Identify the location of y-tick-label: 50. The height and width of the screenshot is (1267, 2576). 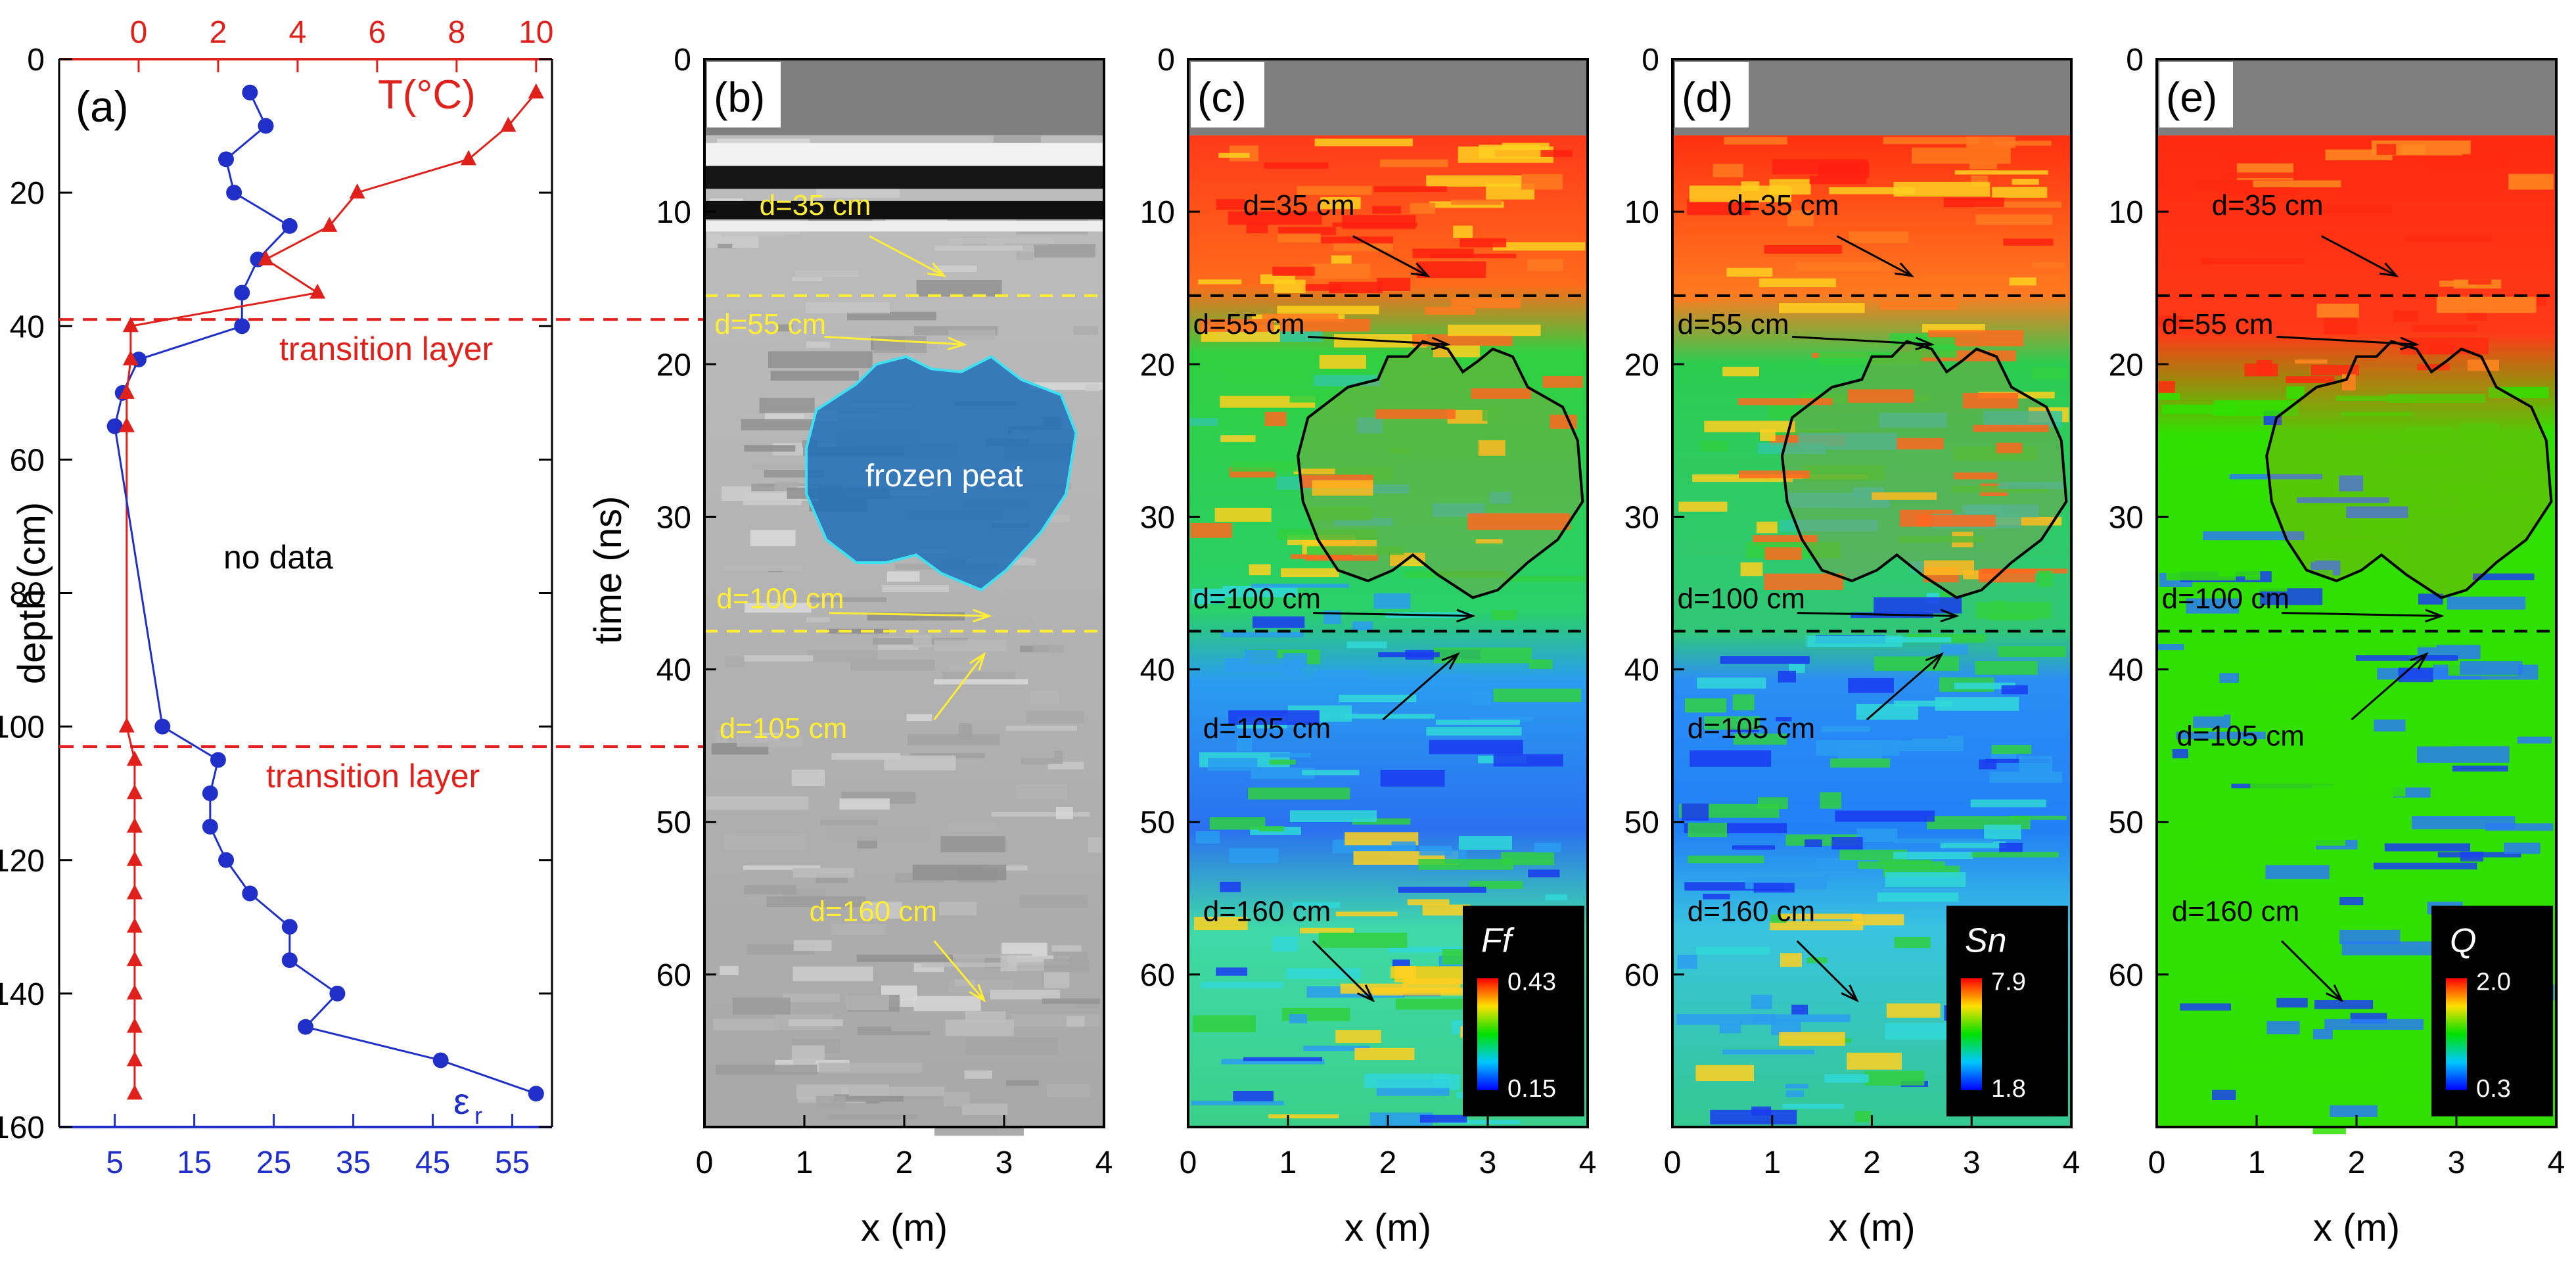
(1157, 823).